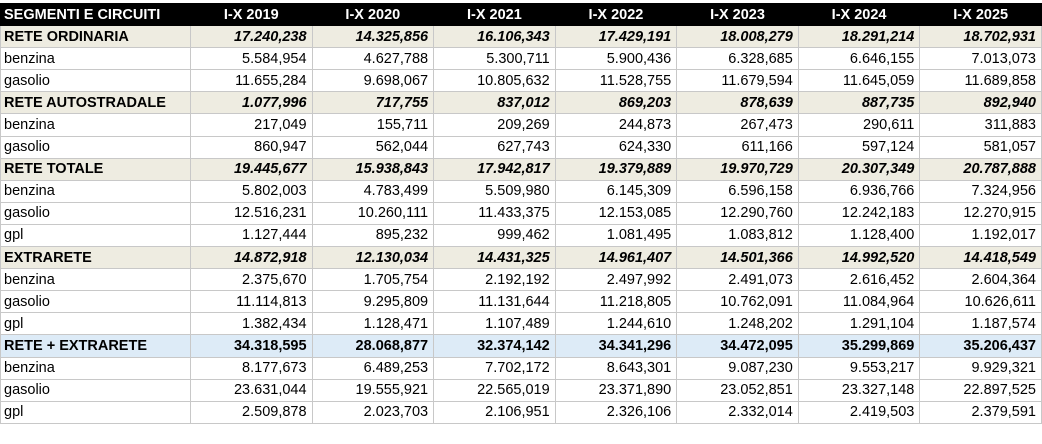 The height and width of the screenshot is (444, 1042). Describe the element at coordinates (494, 191) in the screenshot. I see `cell-value: 5.509,980` at that location.